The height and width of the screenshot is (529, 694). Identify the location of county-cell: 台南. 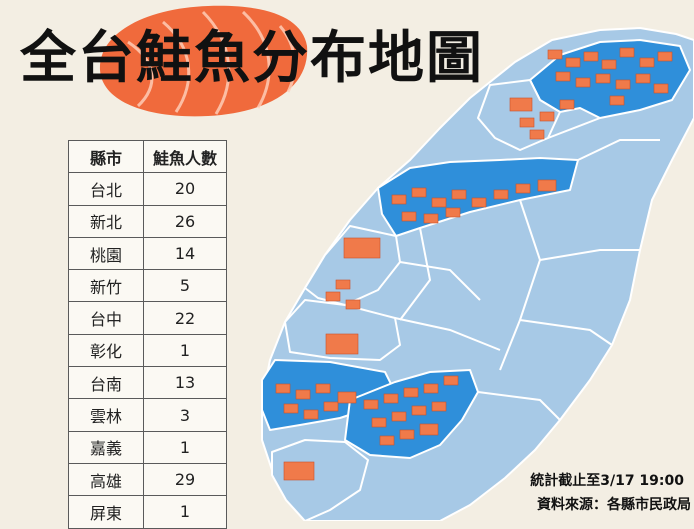
(106, 383).